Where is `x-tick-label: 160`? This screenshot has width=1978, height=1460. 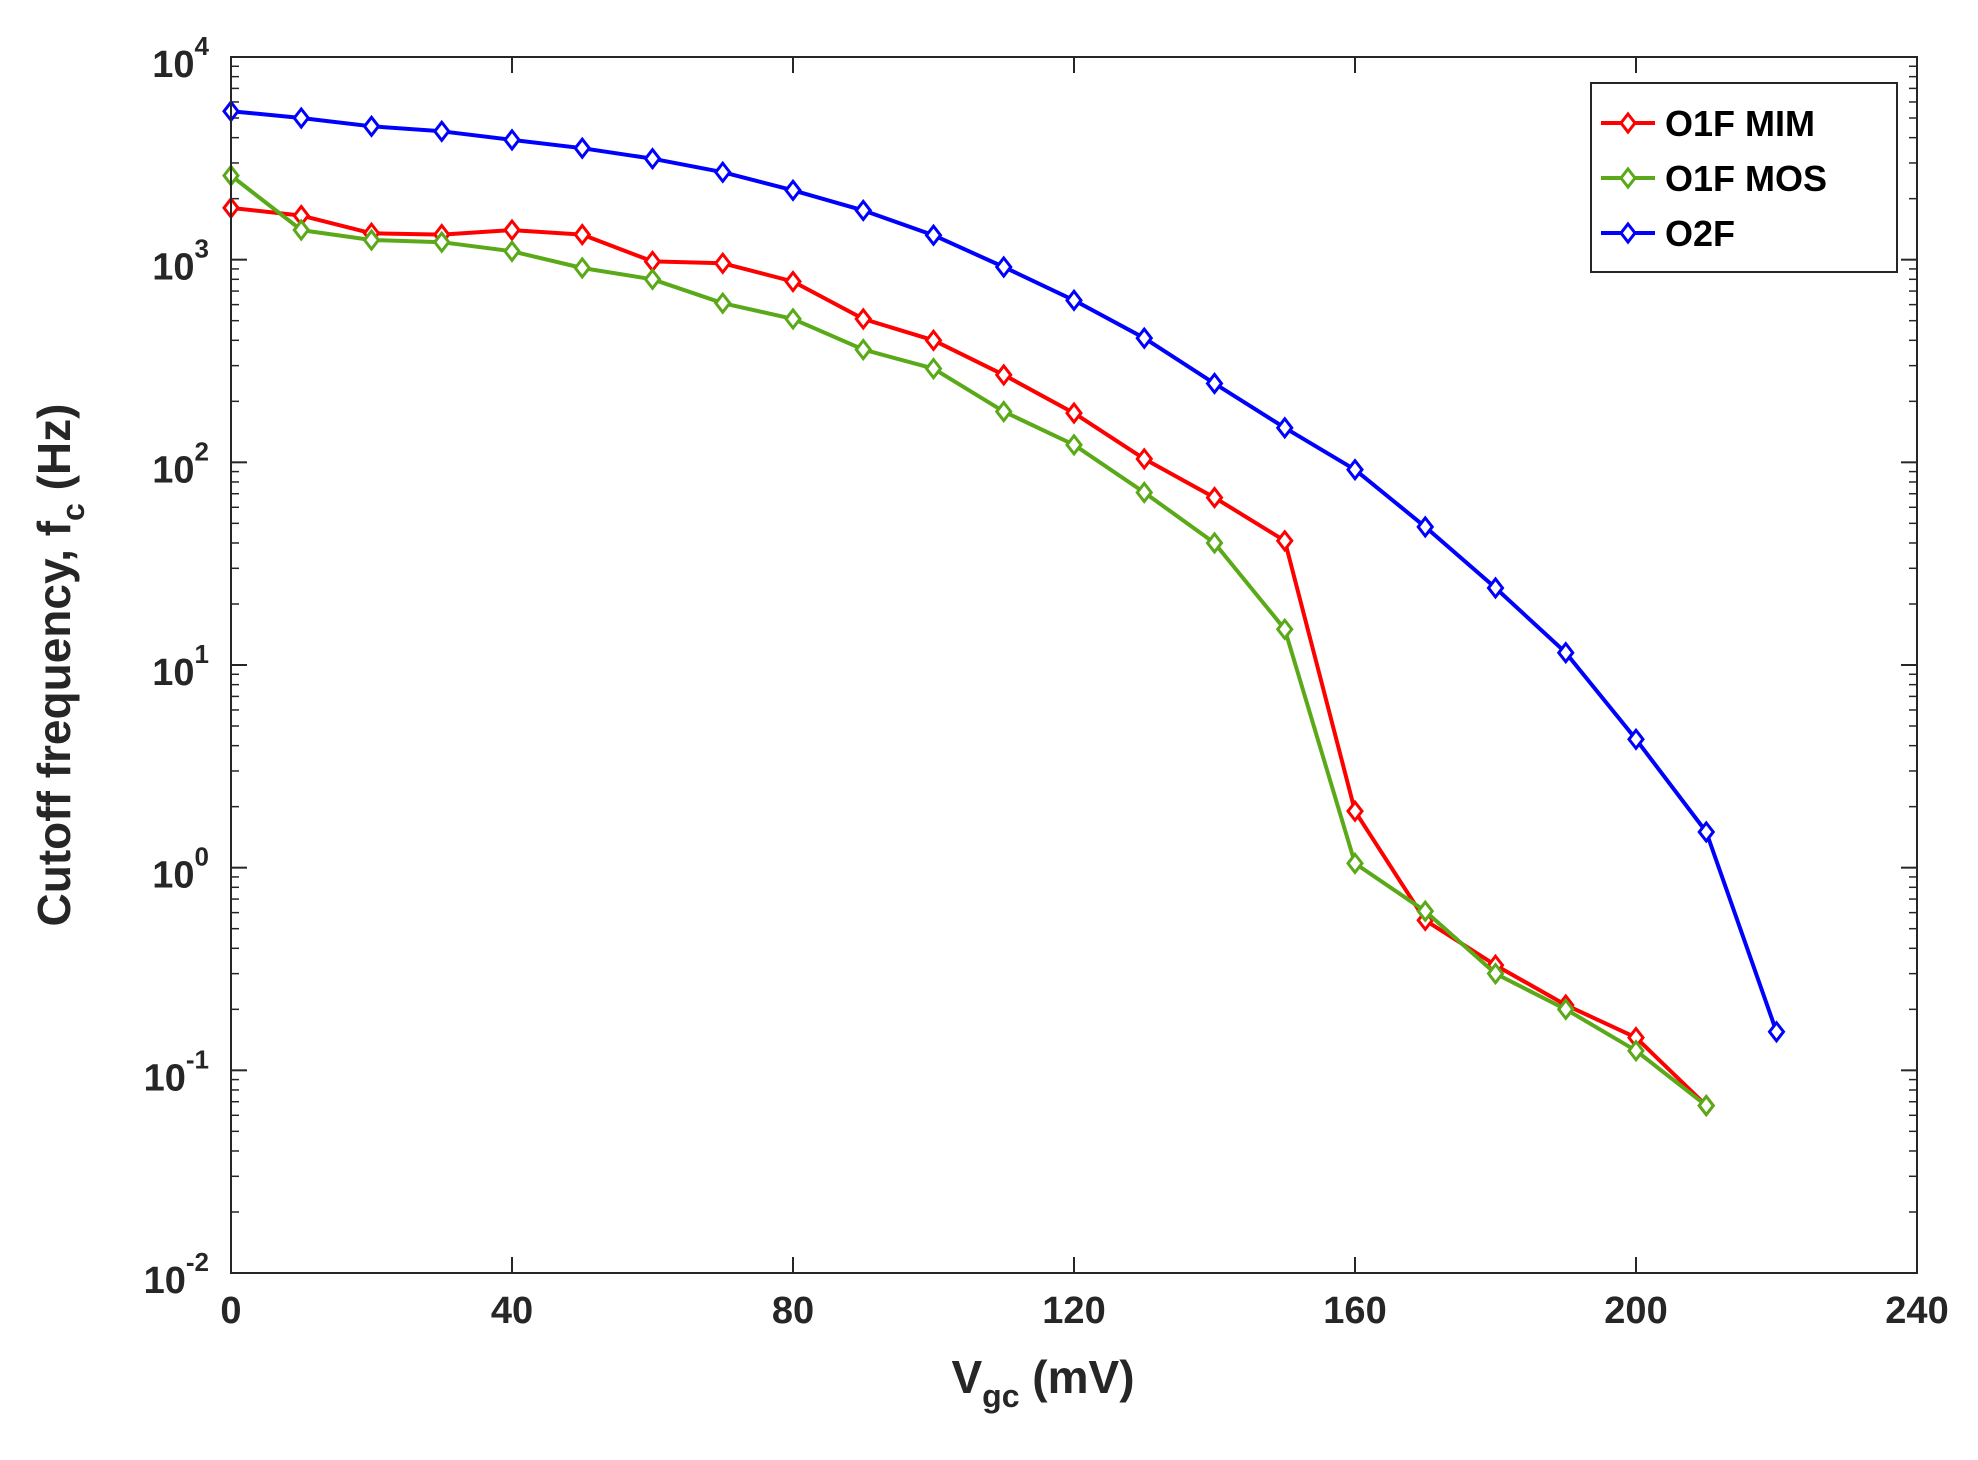
x-tick-label: 160 is located at coordinates (1354, 1311).